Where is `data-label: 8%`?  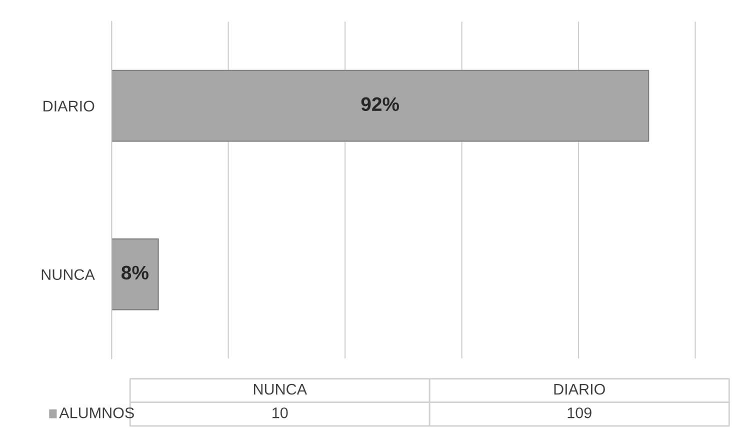 data-label: 8% is located at coordinates (135, 273).